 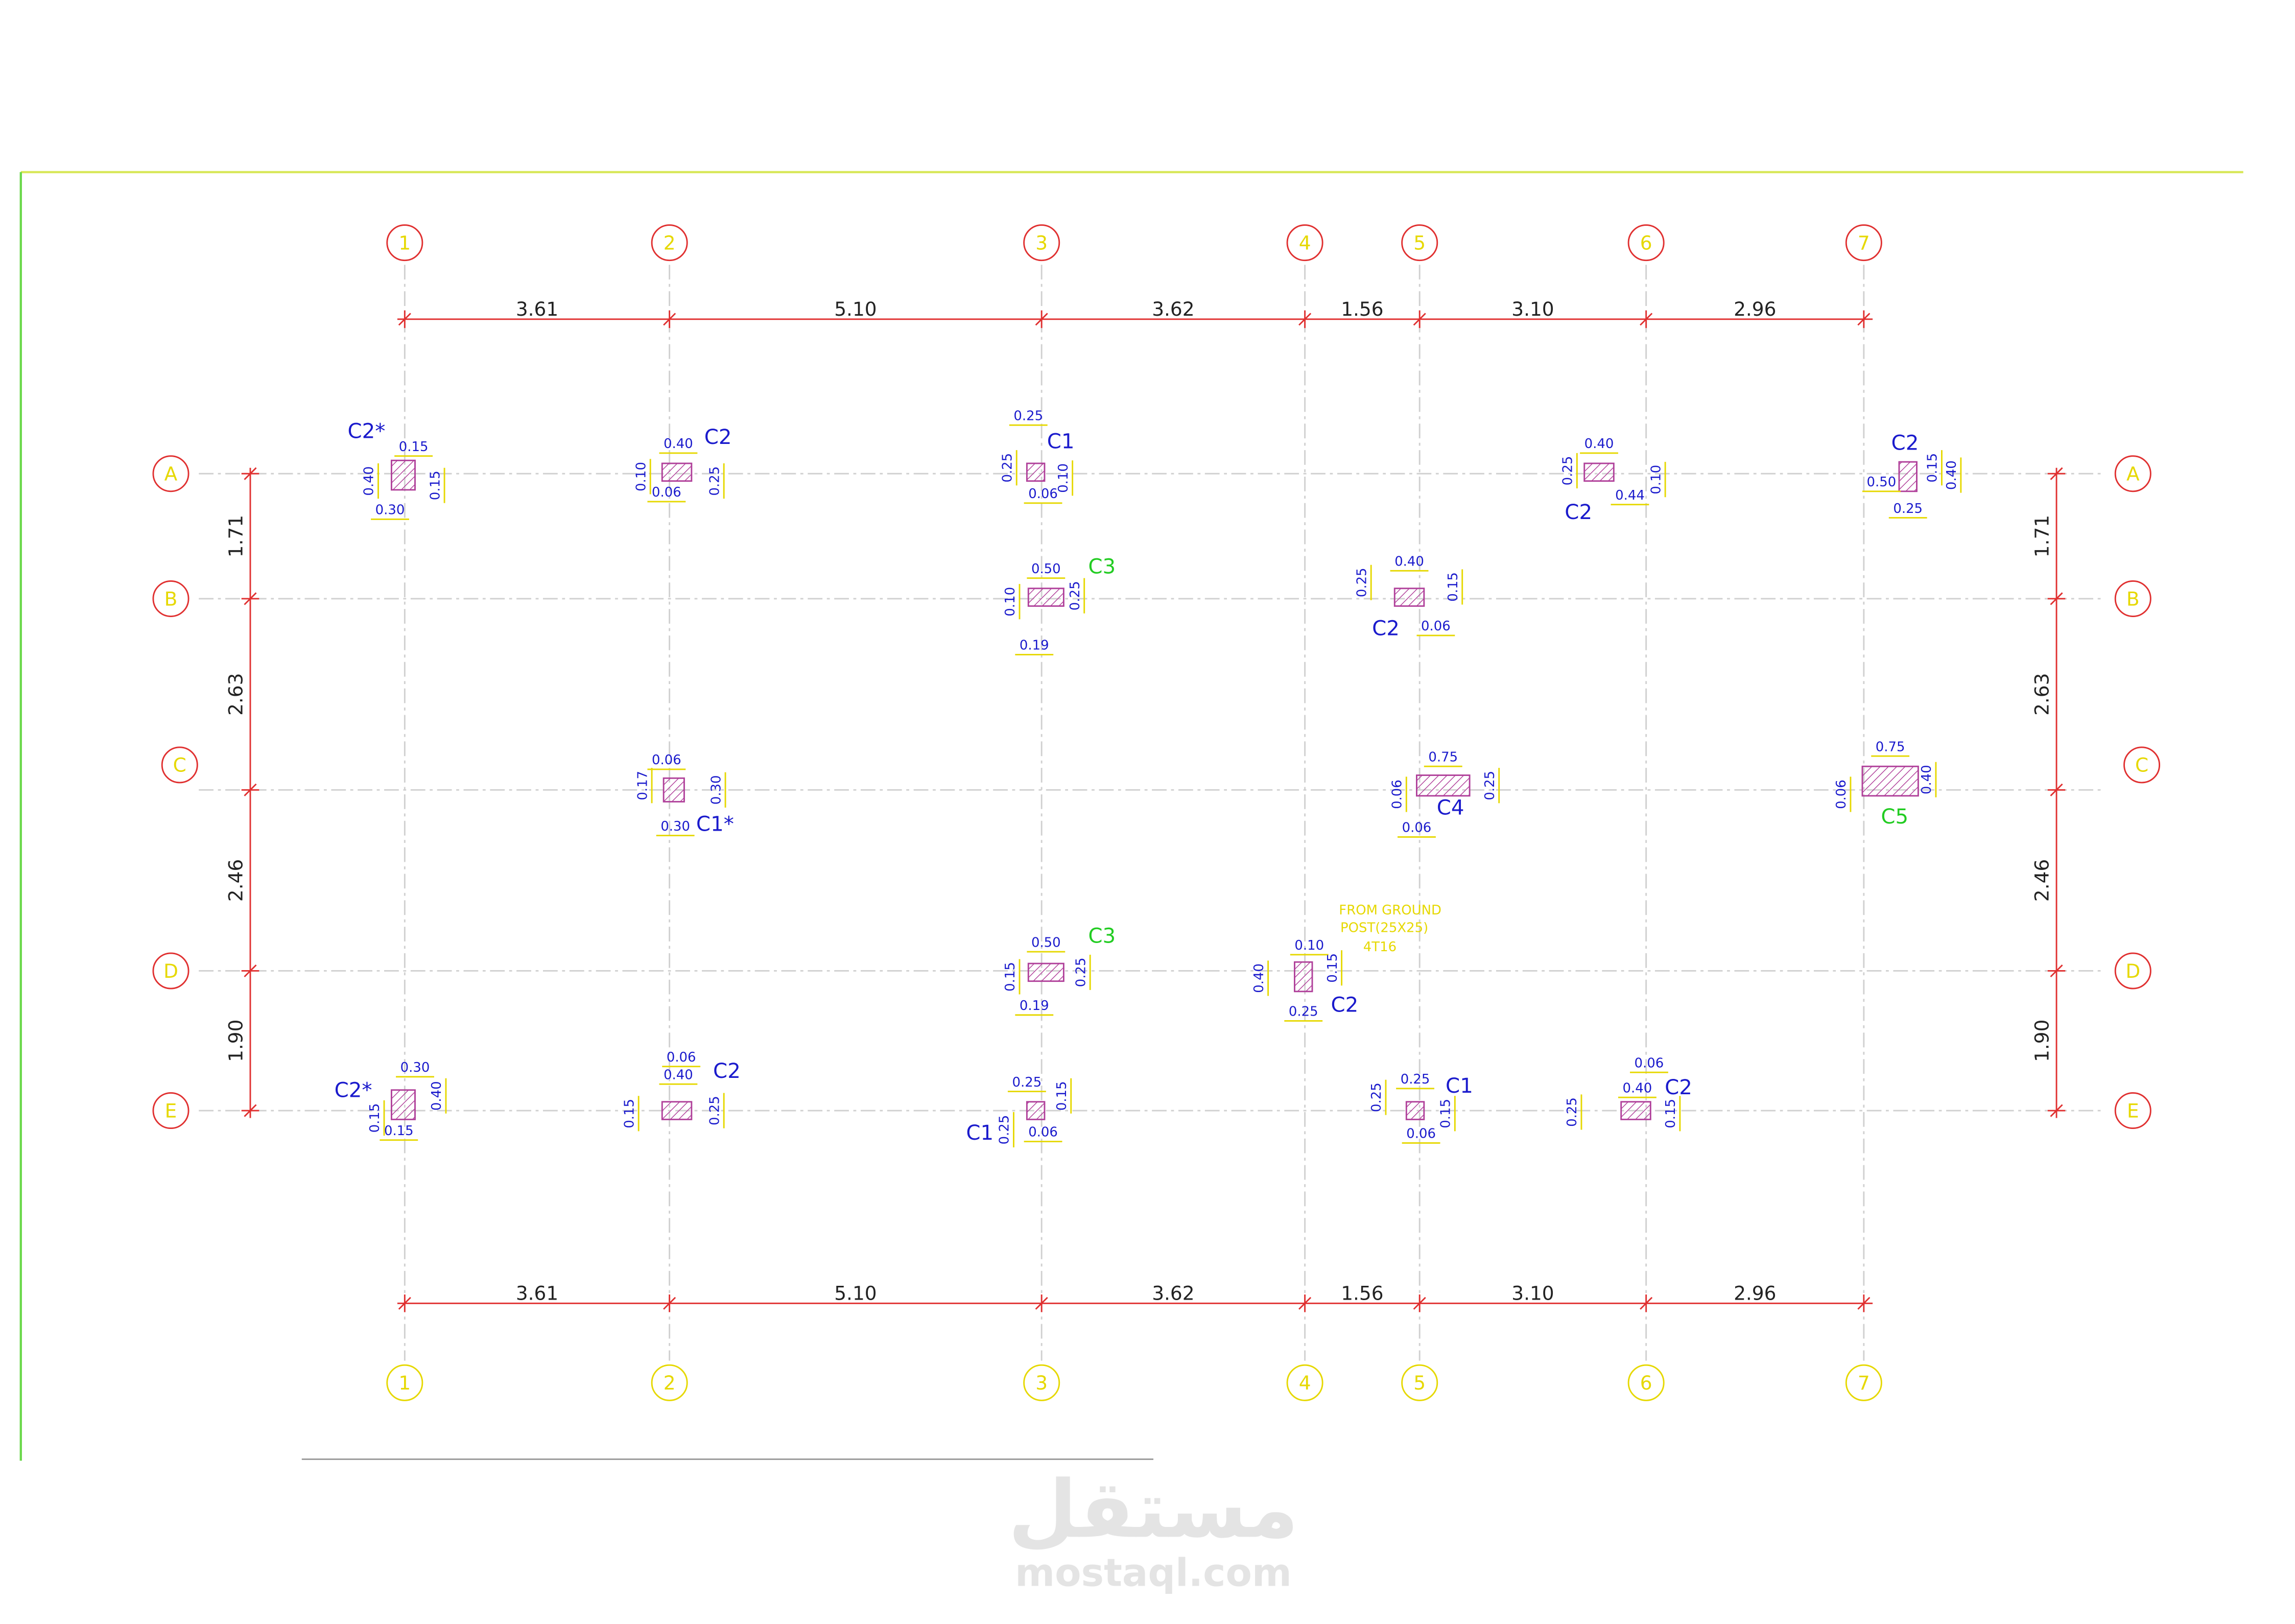 I want to click on watermark: مستقل, so click(x=1153, y=1509).